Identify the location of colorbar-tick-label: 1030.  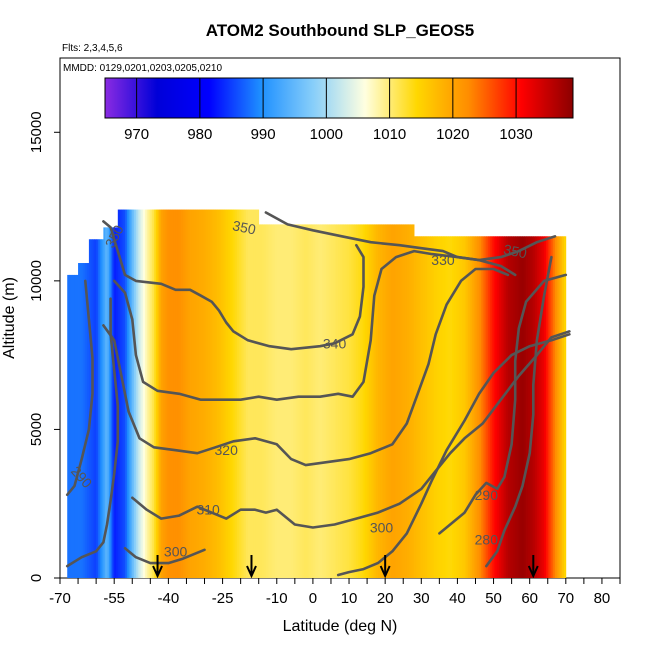
(515, 134).